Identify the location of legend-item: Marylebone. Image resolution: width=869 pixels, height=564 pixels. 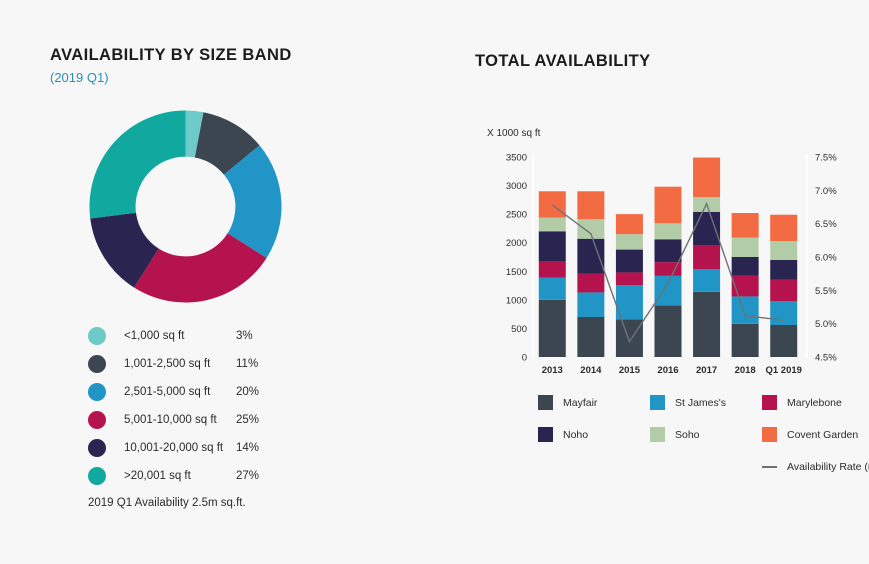
(802, 402).